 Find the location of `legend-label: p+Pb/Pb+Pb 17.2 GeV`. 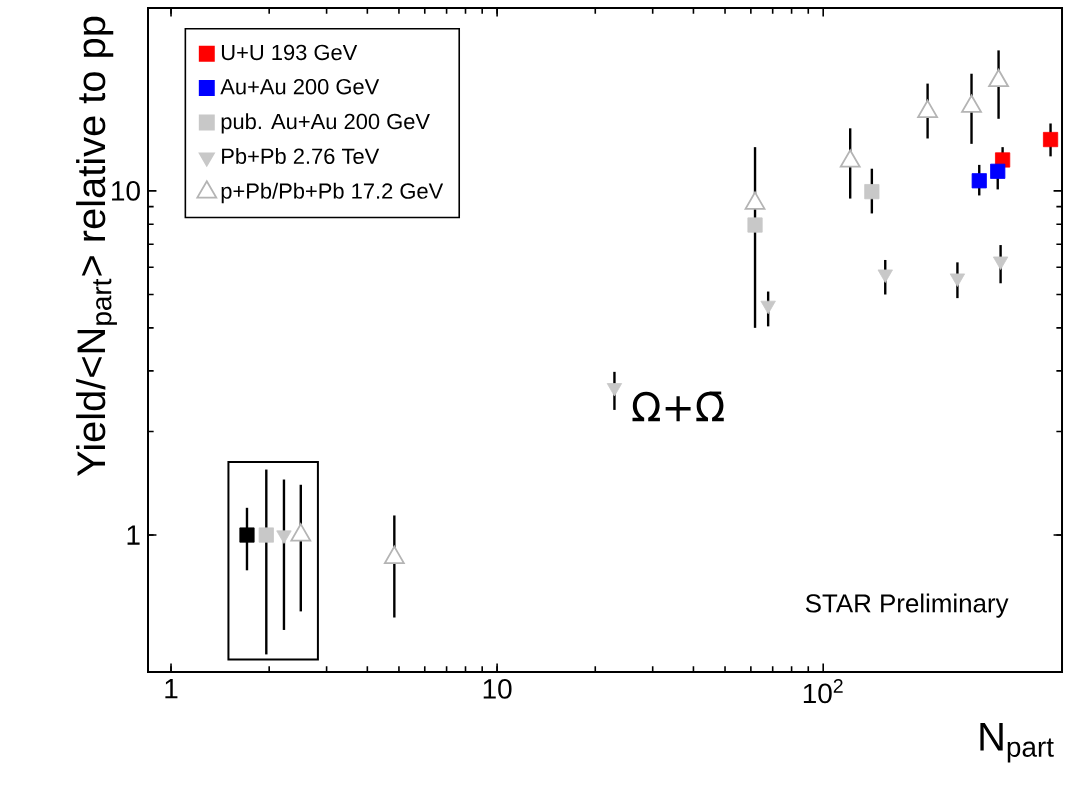

legend-label: p+Pb/Pb+Pb 17.2 GeV is located at coordinates (332, 193).